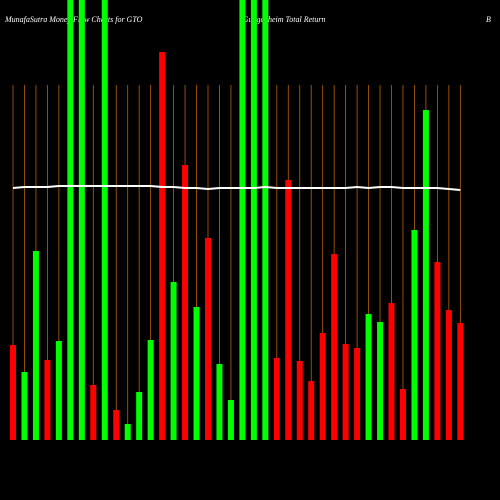 The image size is (500, 500). What do you see at coordinates (488, 19) in the screenshot?
I see `chart-subtitle-end: B` at bounding box center [488, 19].